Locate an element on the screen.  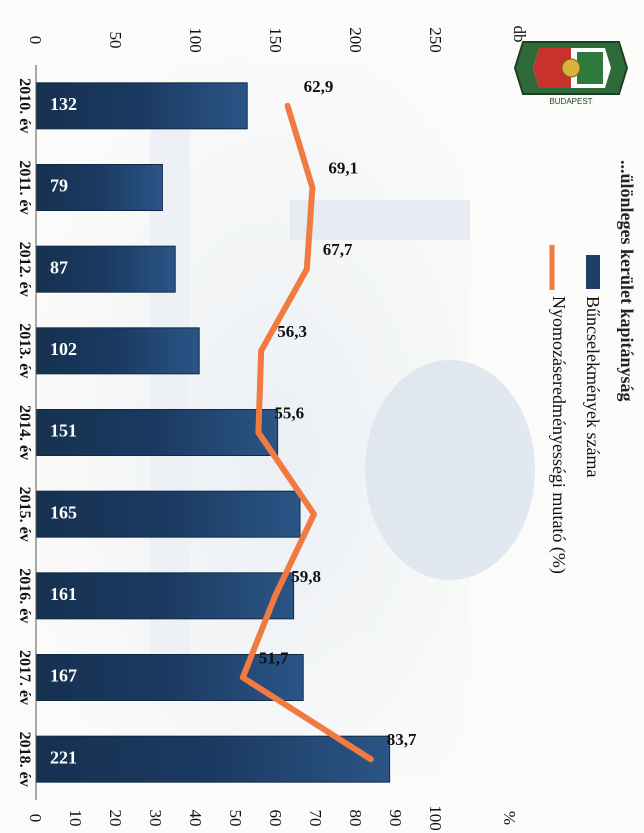
line-value-label: 56,3 is located at coordinates (292, 331).